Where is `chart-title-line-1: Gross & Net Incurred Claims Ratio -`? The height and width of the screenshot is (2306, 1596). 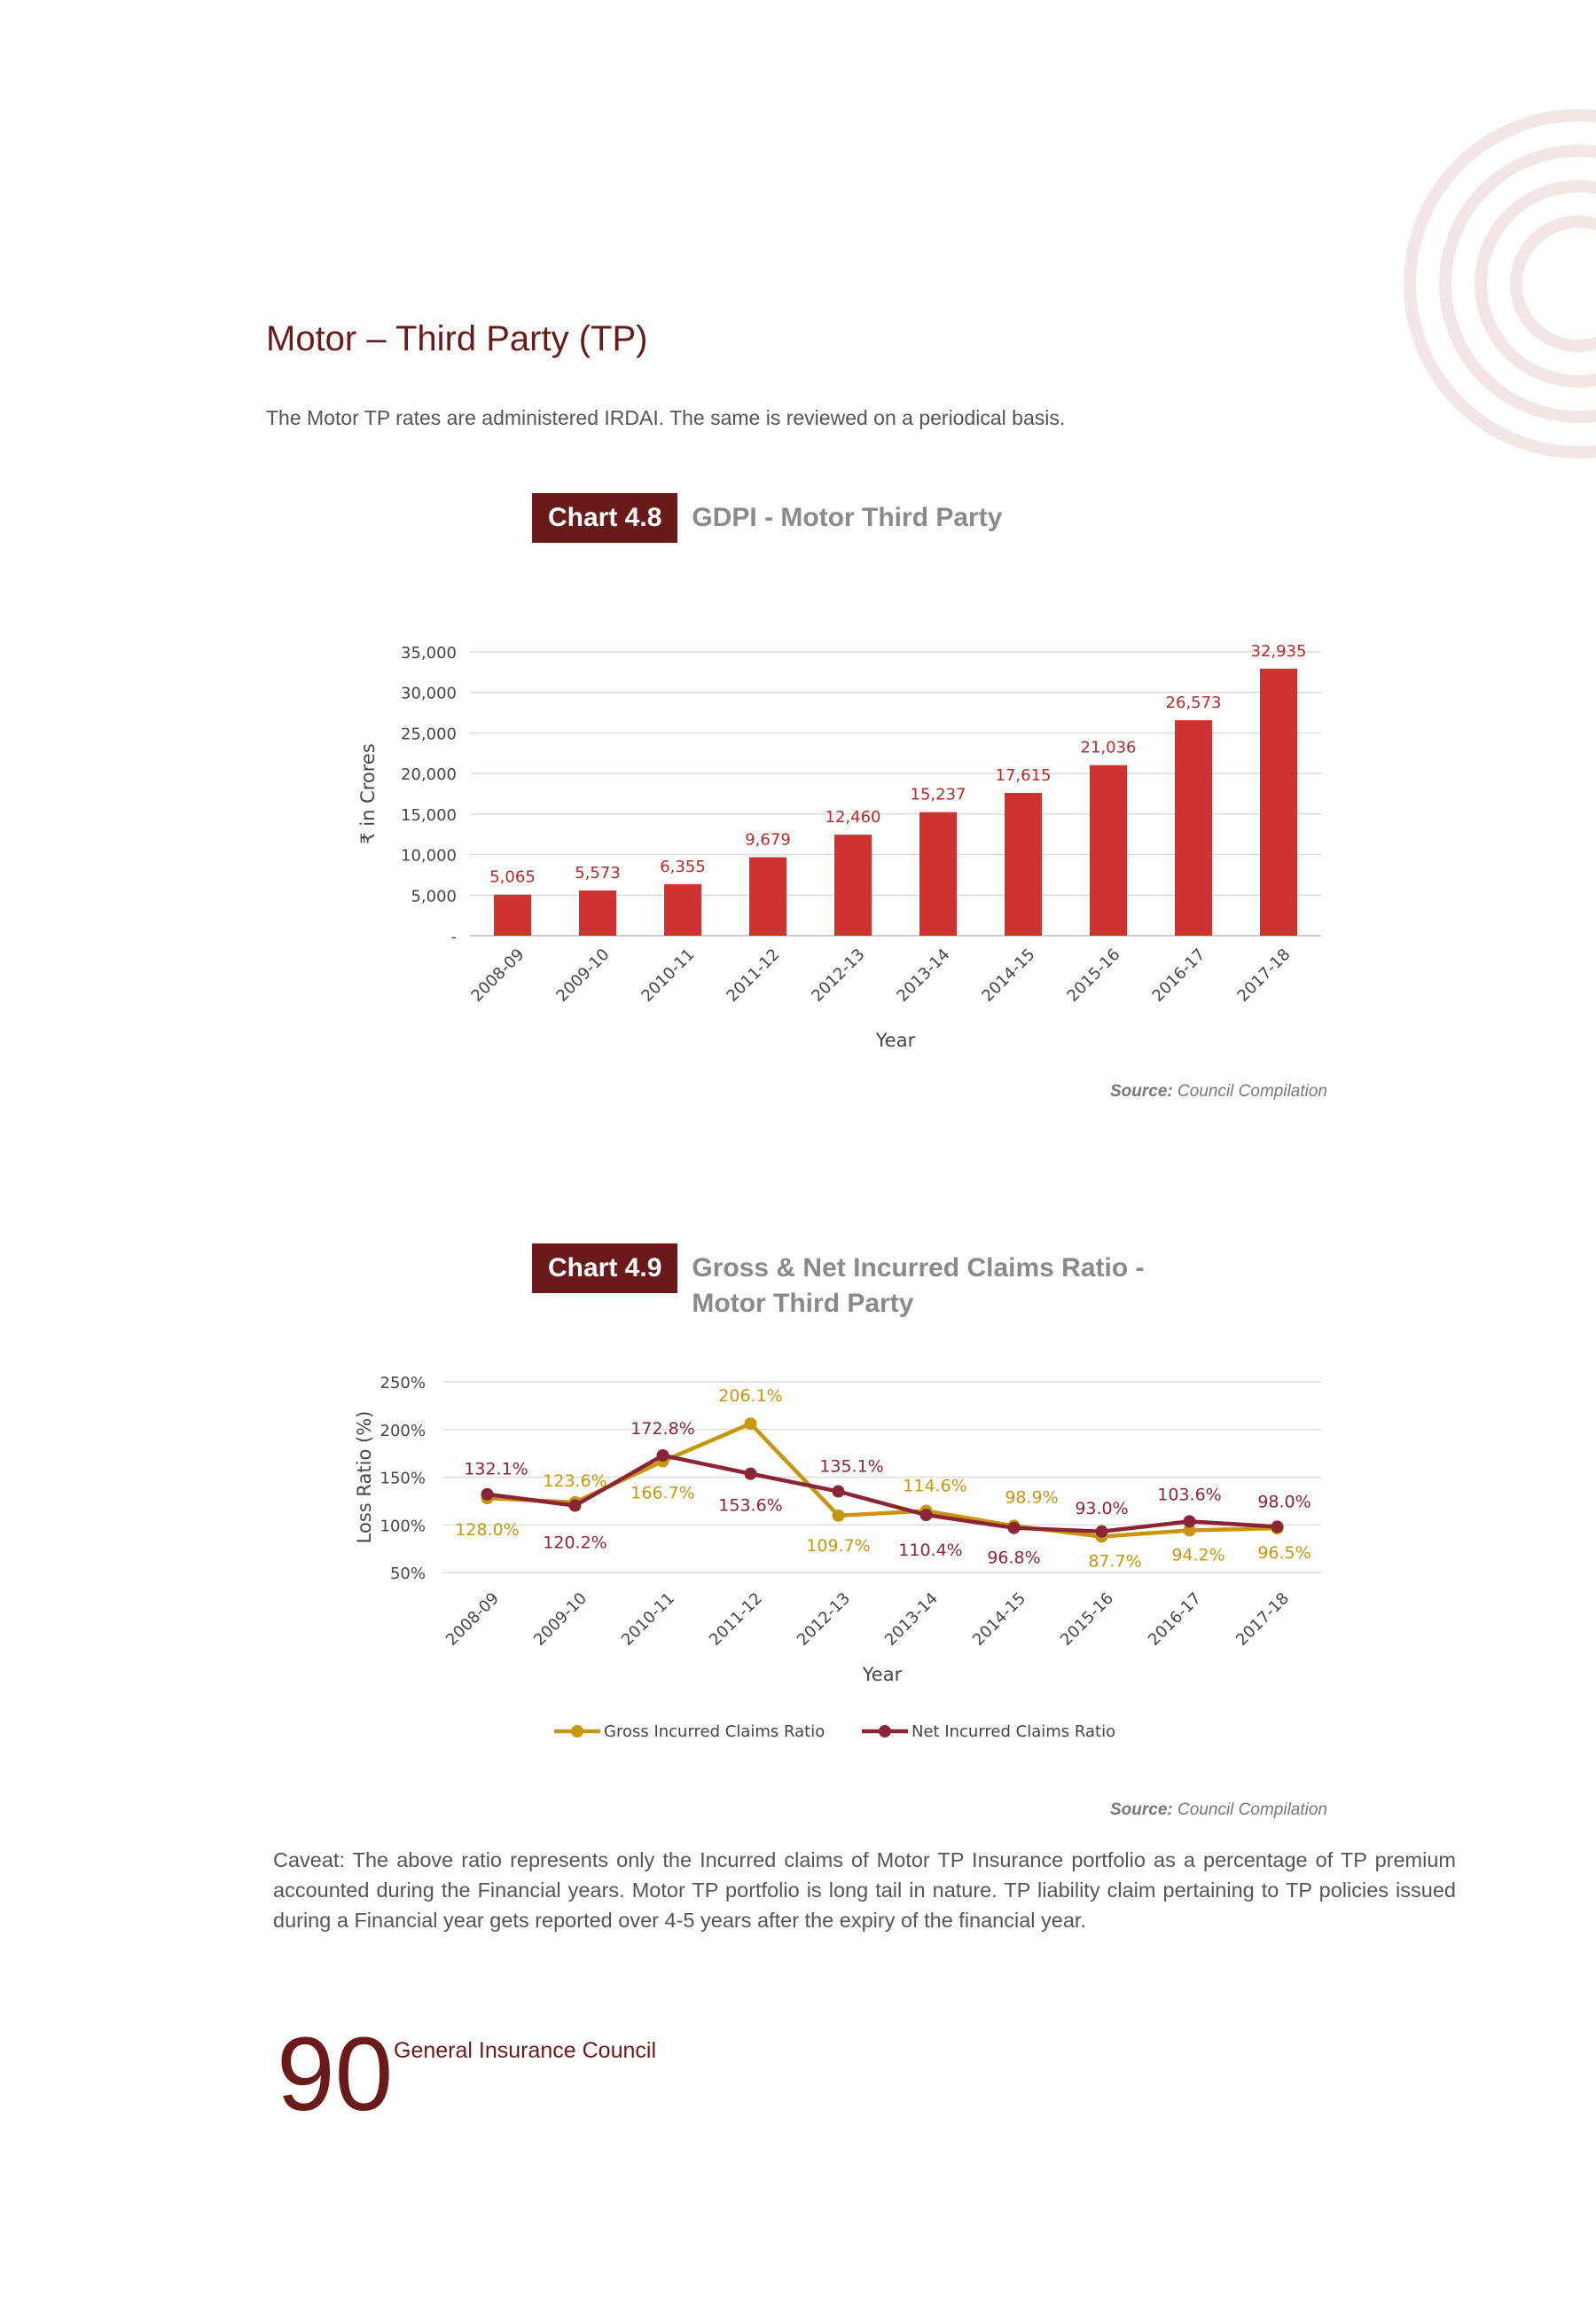
chart-title-line-1: Gross & Net Incurred Claims Ratio - is located at coordinates (919, 1267).